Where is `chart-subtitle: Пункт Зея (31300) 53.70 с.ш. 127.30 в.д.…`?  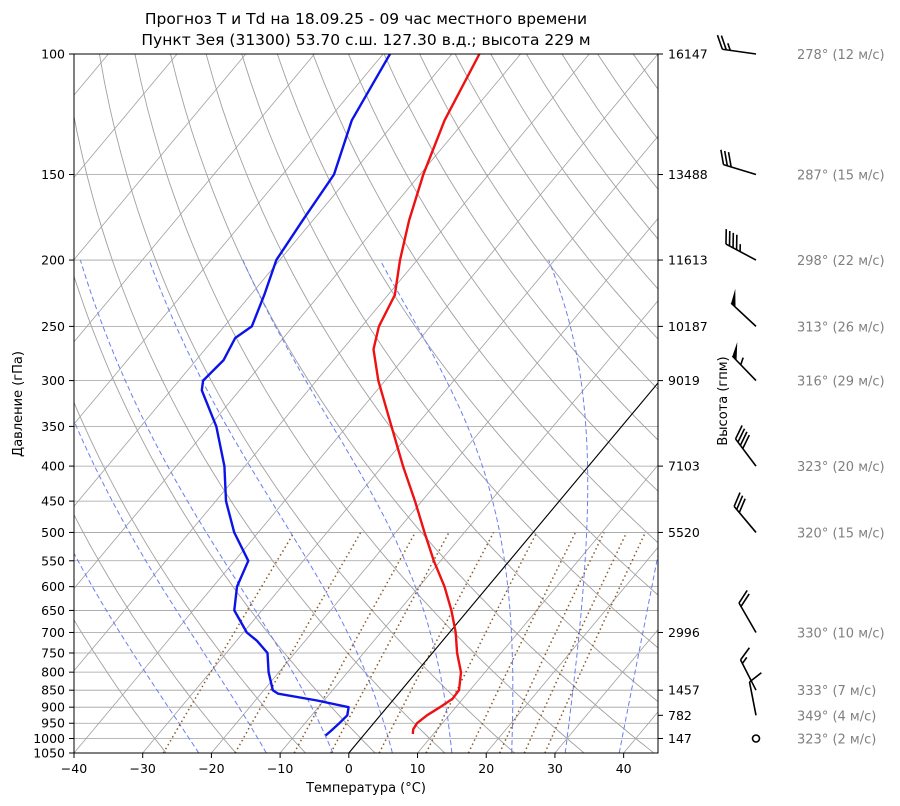 chart-subtitle: Пункт Зея (31300) 53.70 с.ш. 127.30 в.д.… is located at coordinates (365, 40).